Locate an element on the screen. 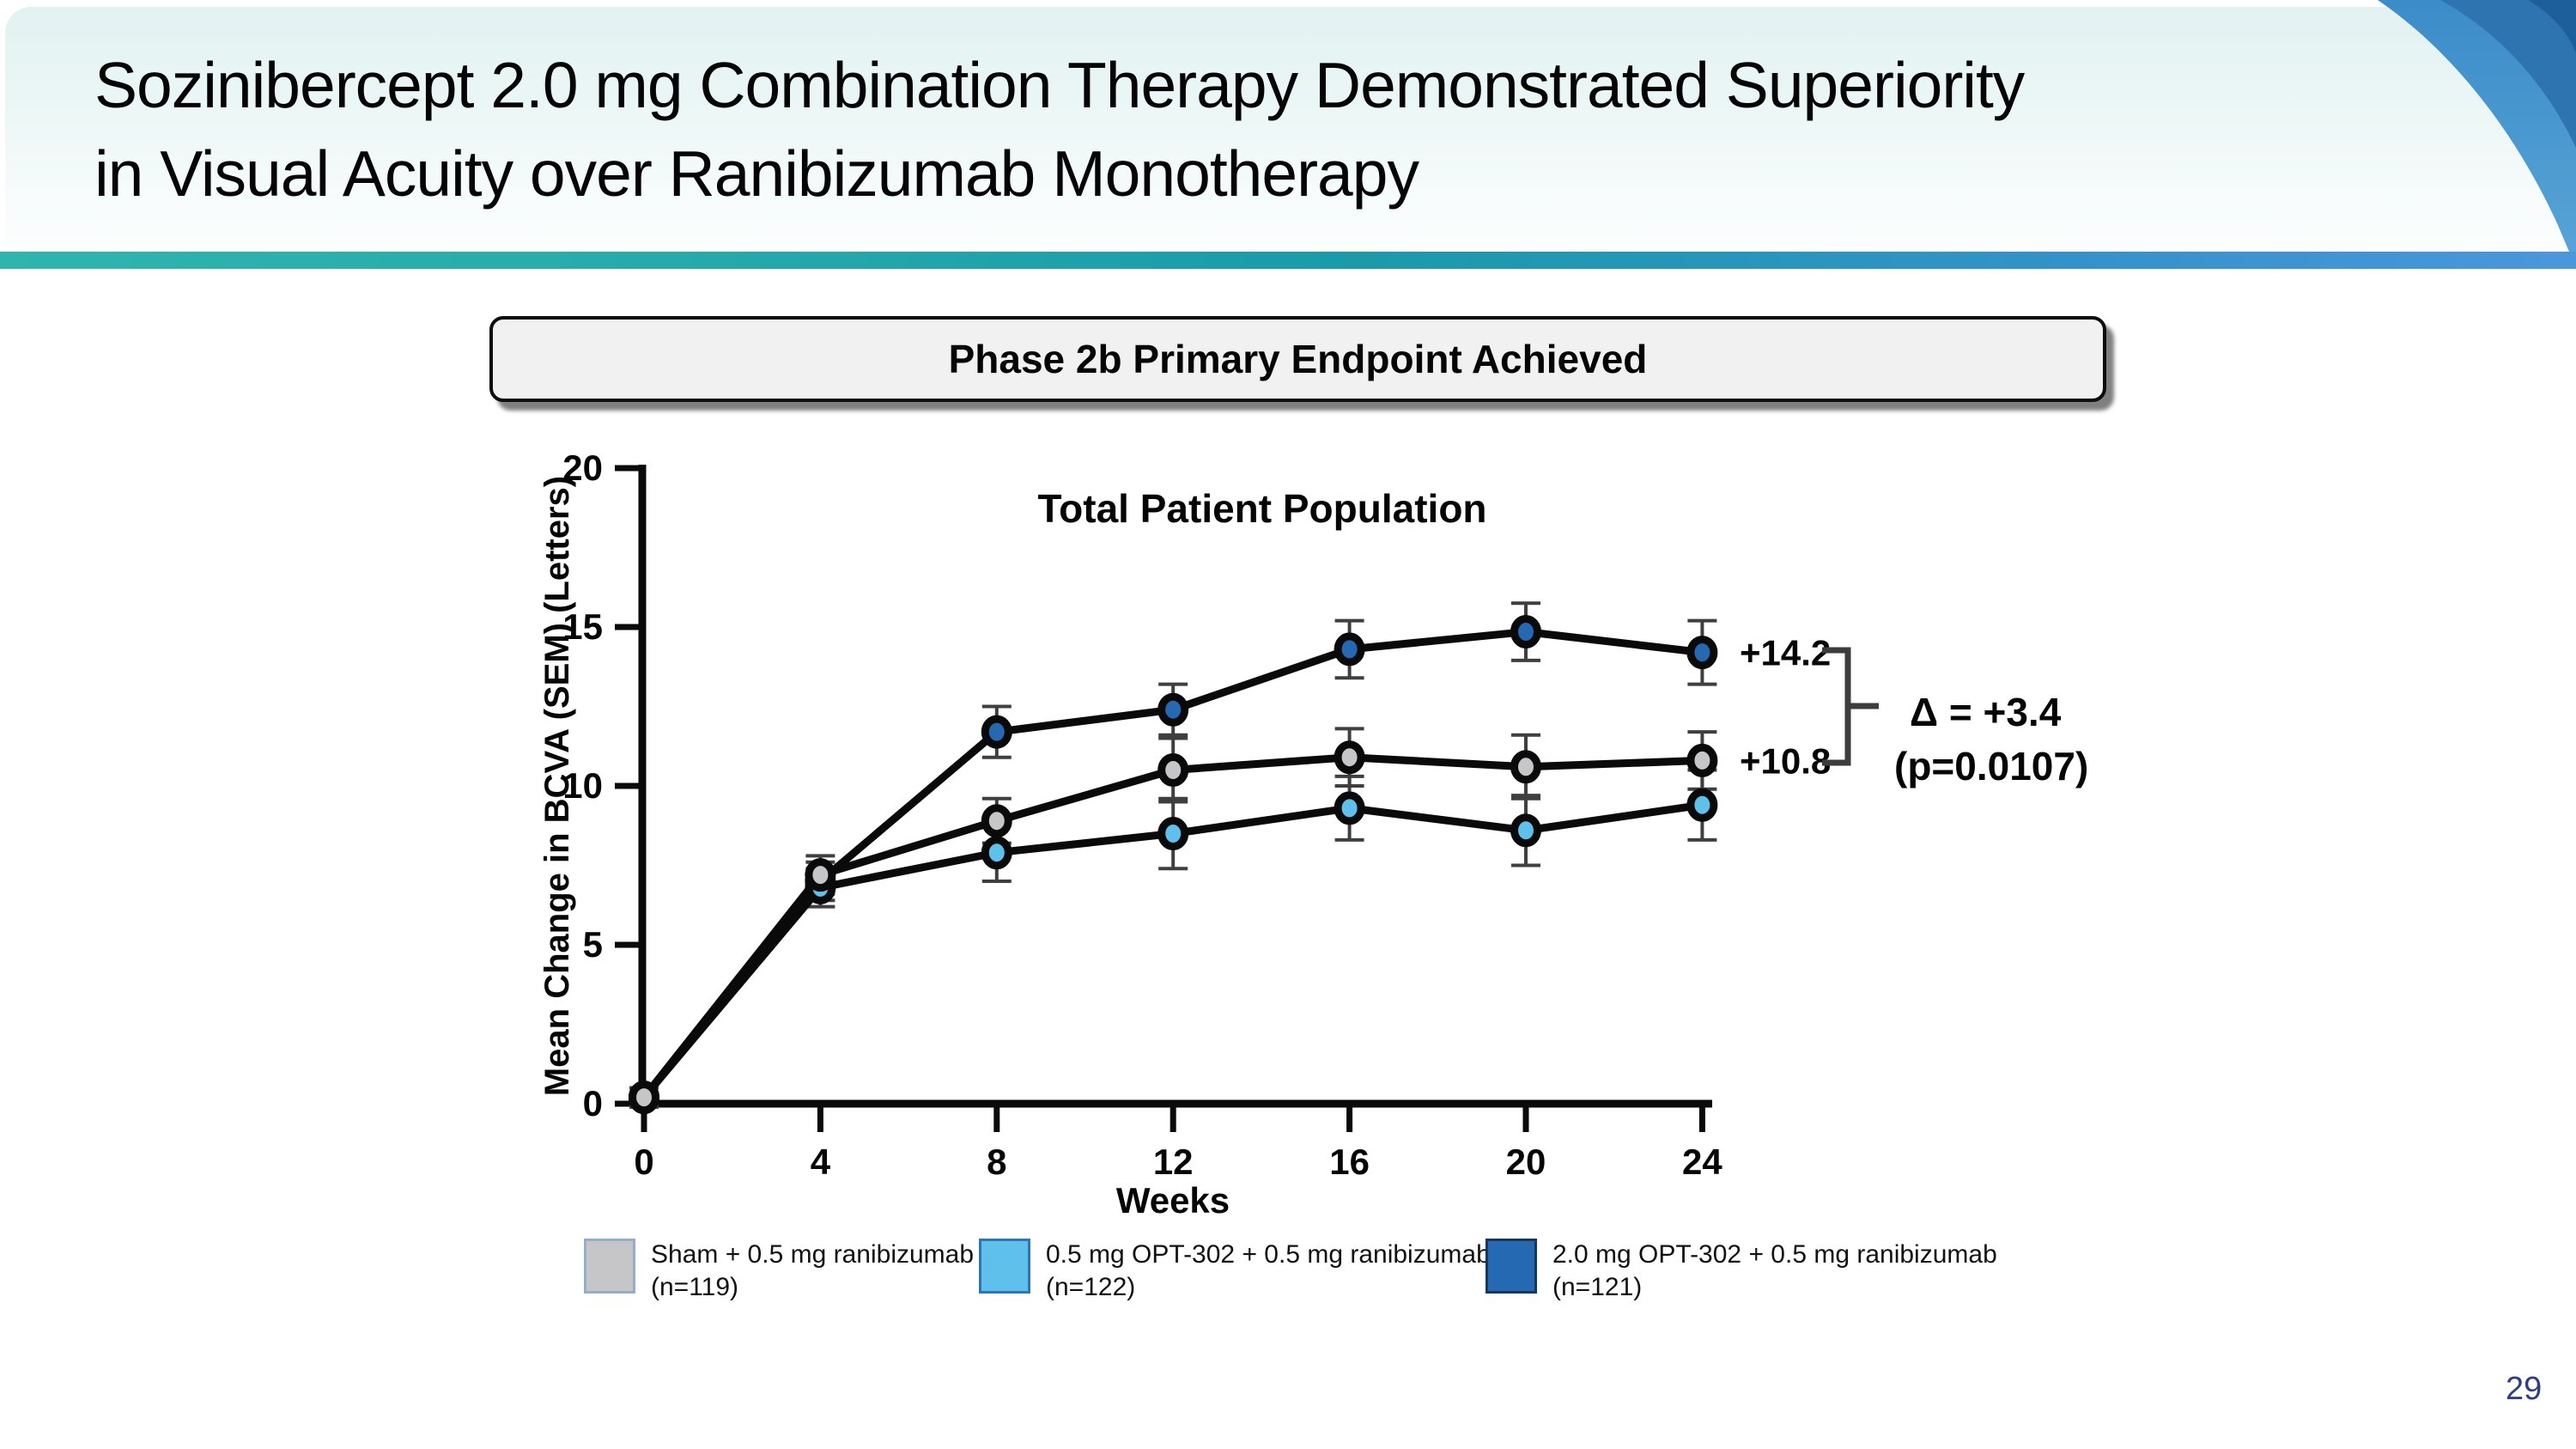  delta-value-label: Δ = +3.4 is located at coordinates (1986, 712).